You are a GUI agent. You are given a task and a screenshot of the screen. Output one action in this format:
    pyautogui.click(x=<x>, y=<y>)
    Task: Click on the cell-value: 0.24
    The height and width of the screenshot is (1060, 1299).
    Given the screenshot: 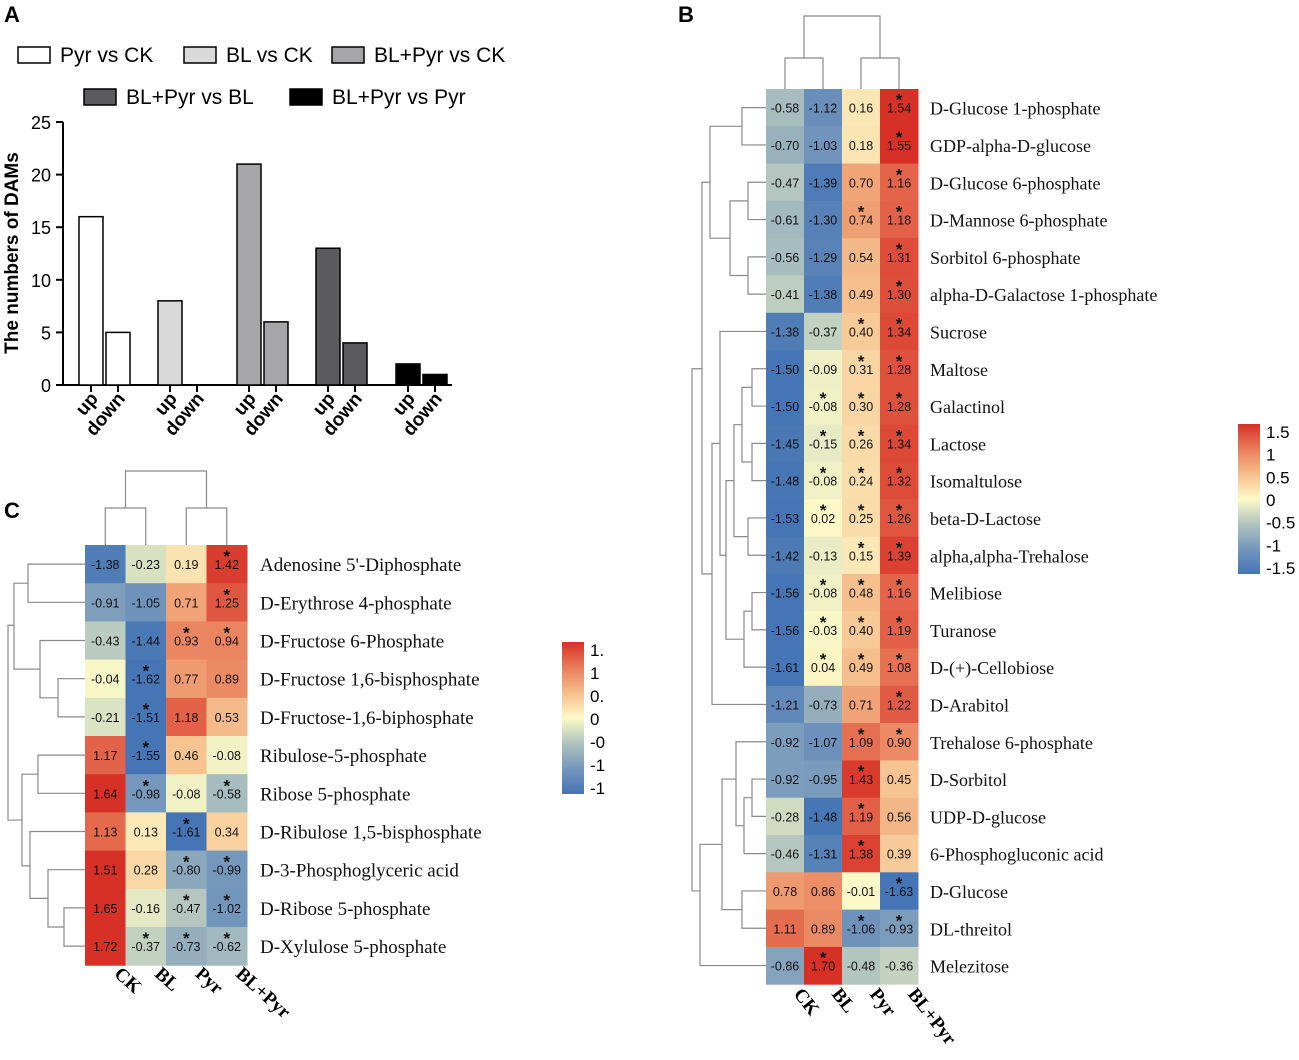 What is the action you would take?
    pyautogui.click(x=861, y=482)
    